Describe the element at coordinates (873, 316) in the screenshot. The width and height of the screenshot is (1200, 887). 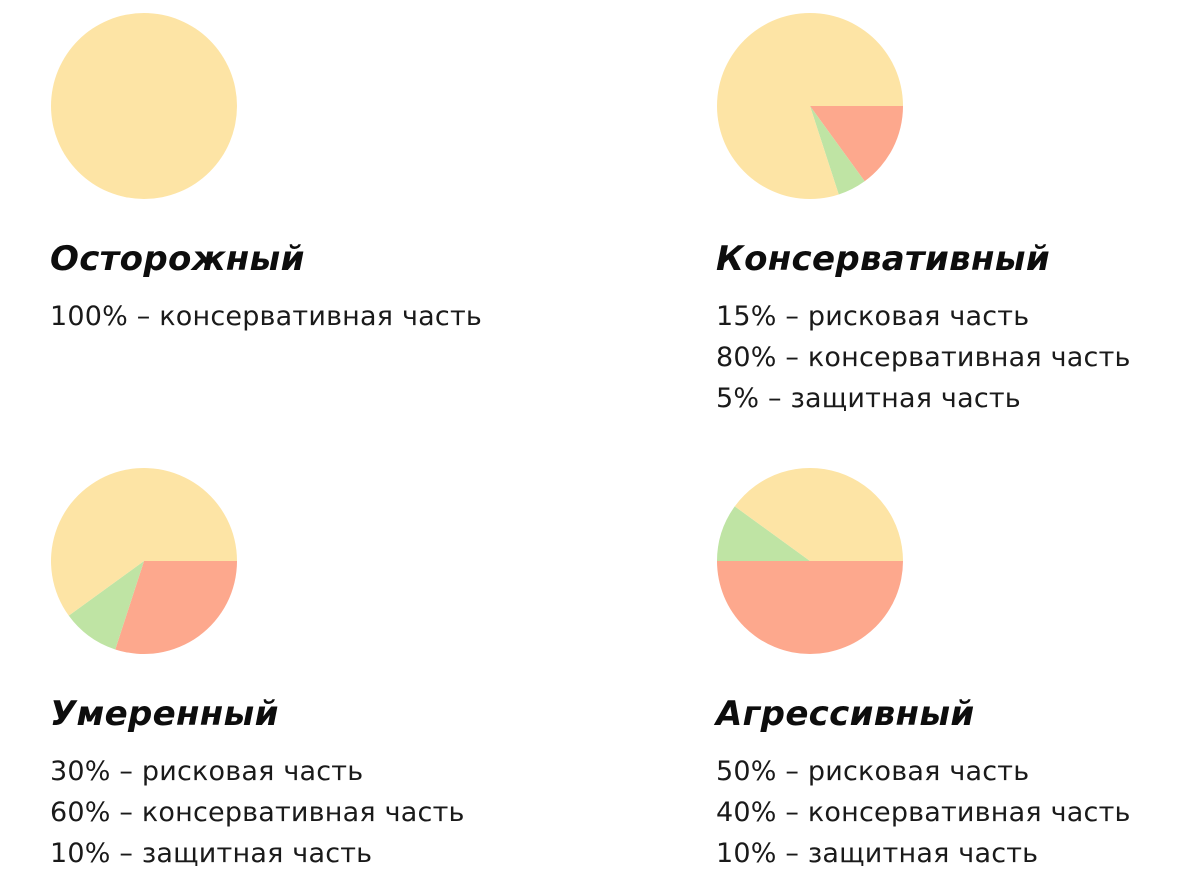
I see `allocation-line: 15% – рисковая часть` at that location.